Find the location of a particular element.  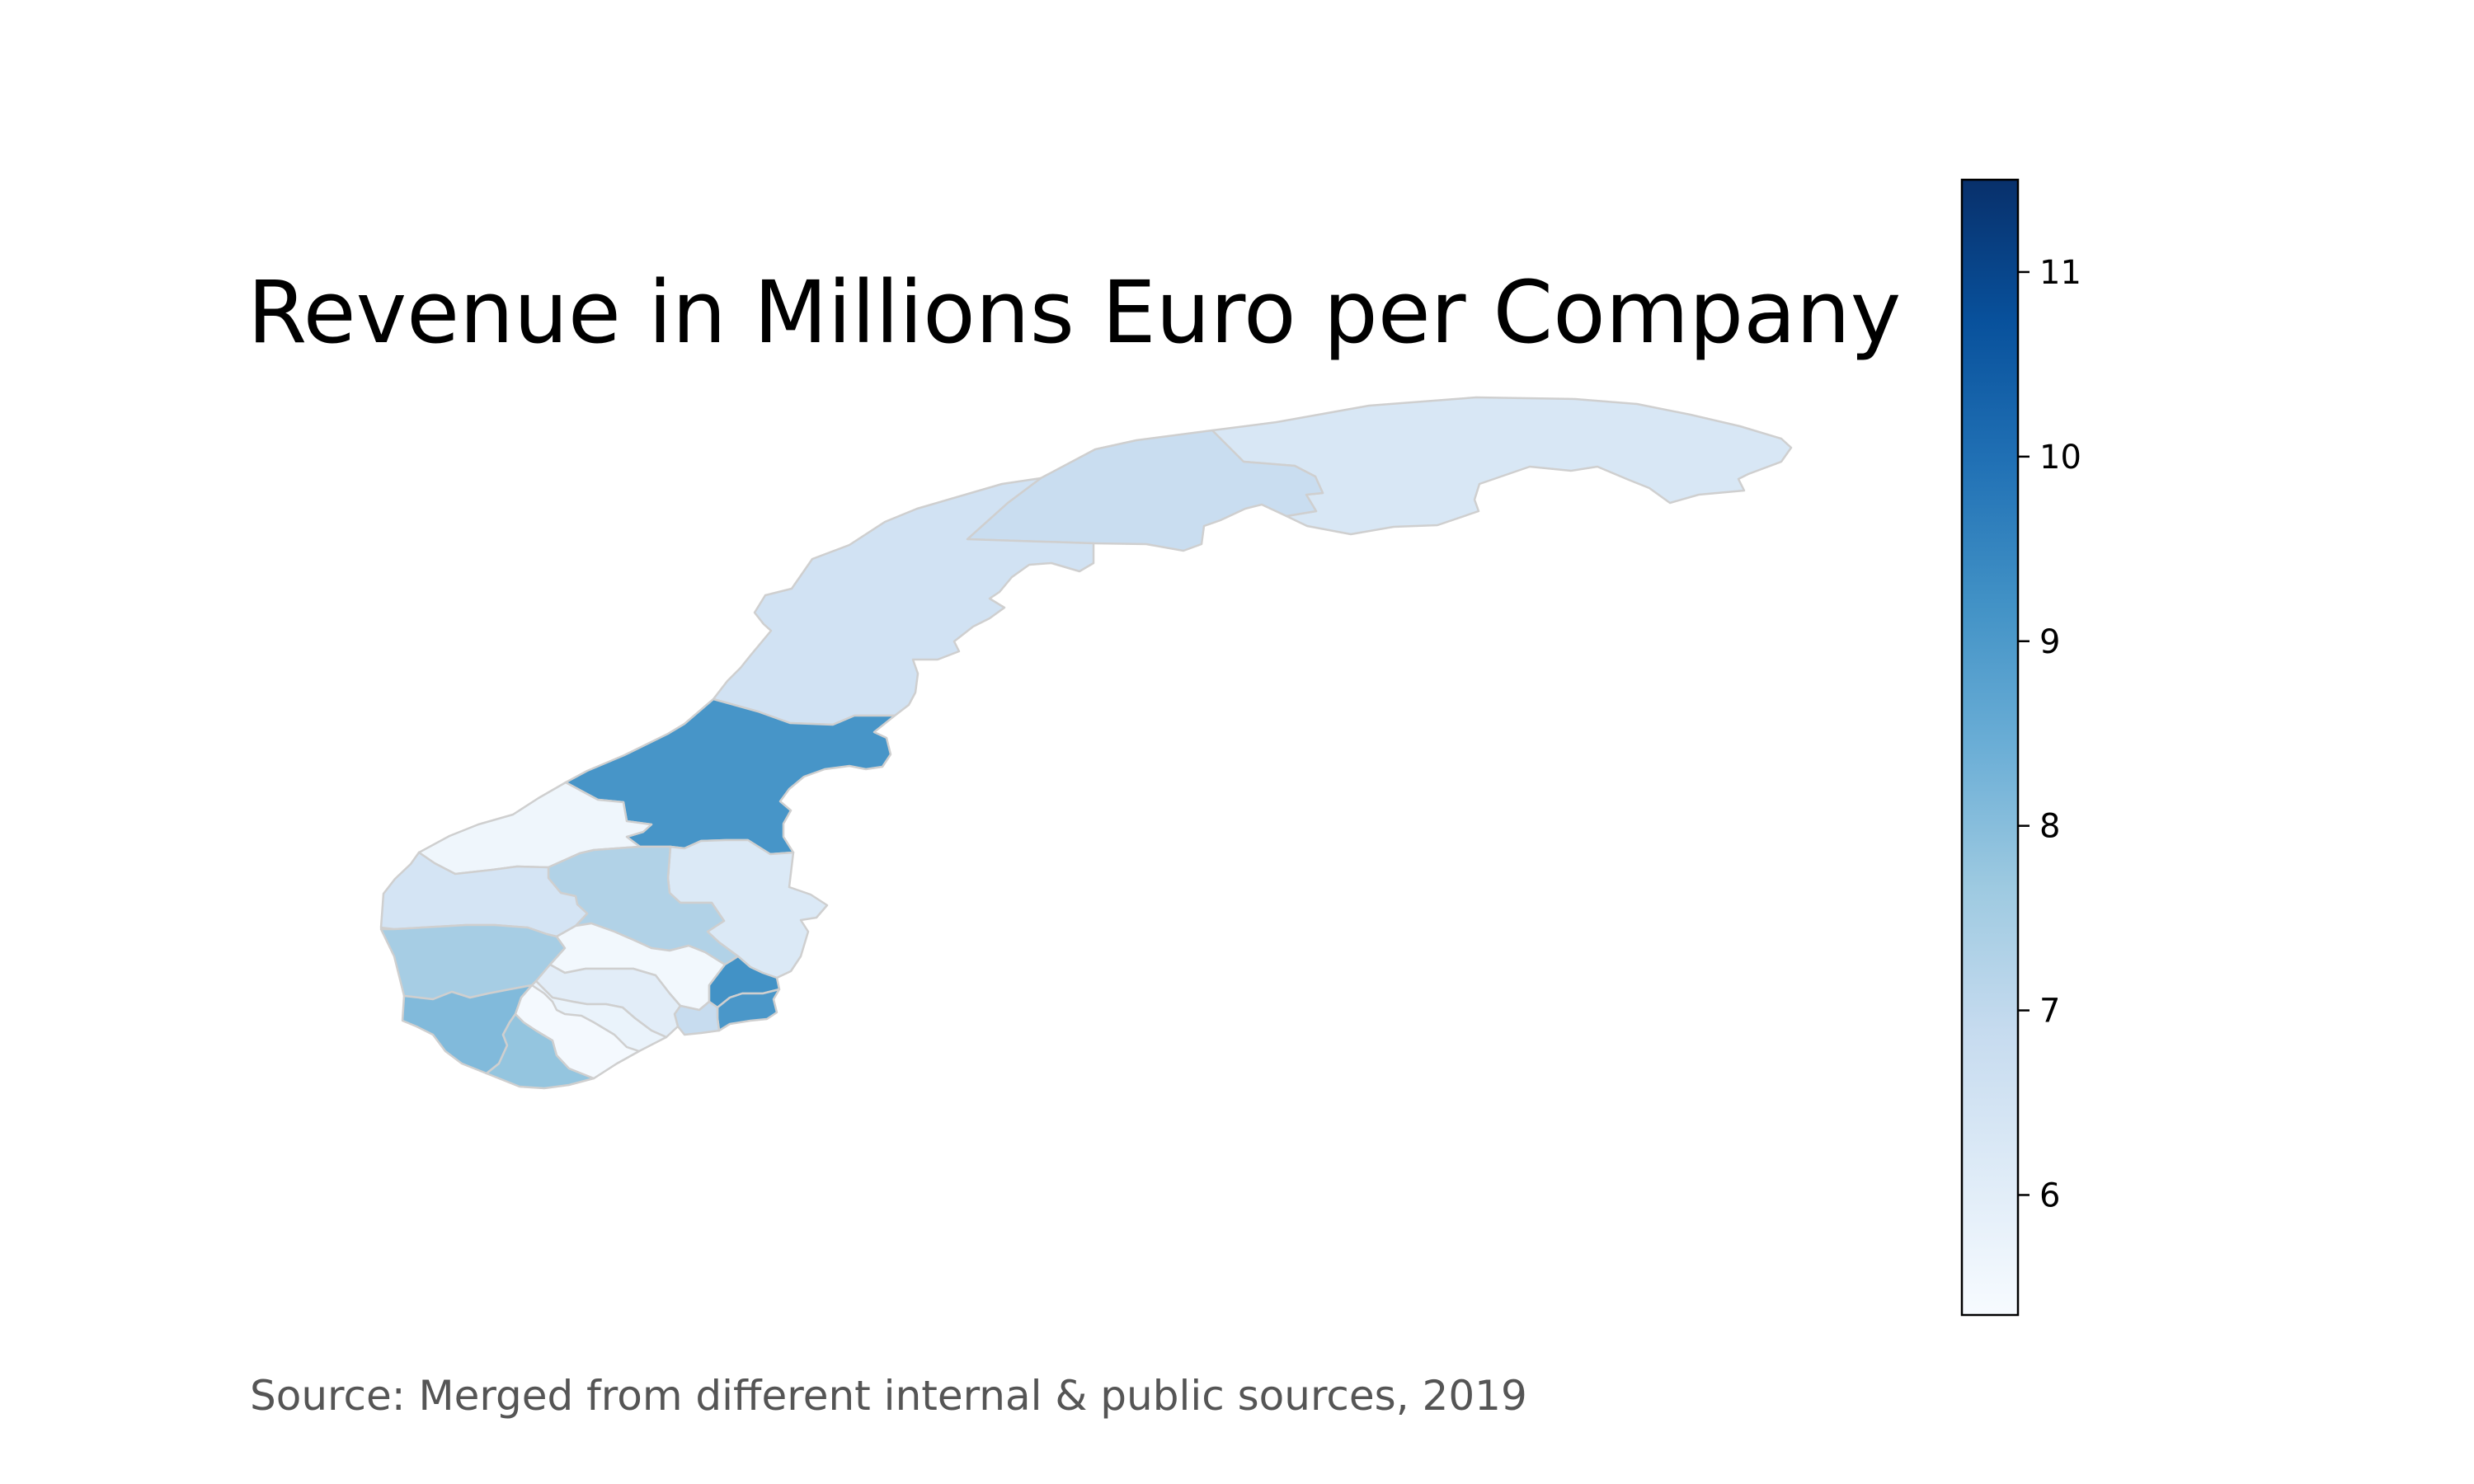

colorbar-tick-label: 11 is located at coordinates (2060, 273).